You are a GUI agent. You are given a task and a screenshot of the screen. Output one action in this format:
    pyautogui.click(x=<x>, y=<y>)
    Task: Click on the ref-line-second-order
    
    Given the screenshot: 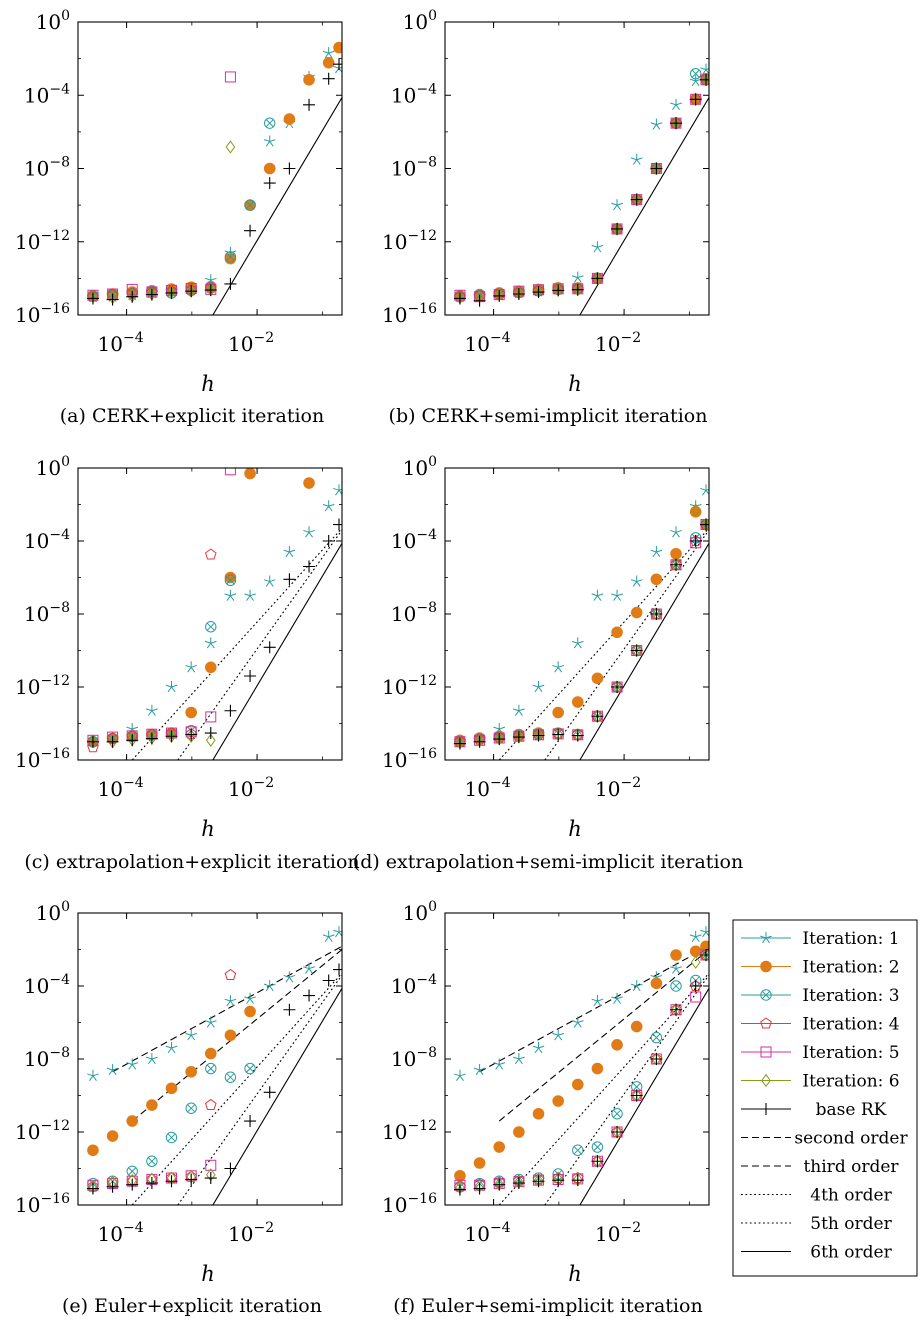 What is the action you would take?
    pyautogui.click(x=227, y=1009)
    